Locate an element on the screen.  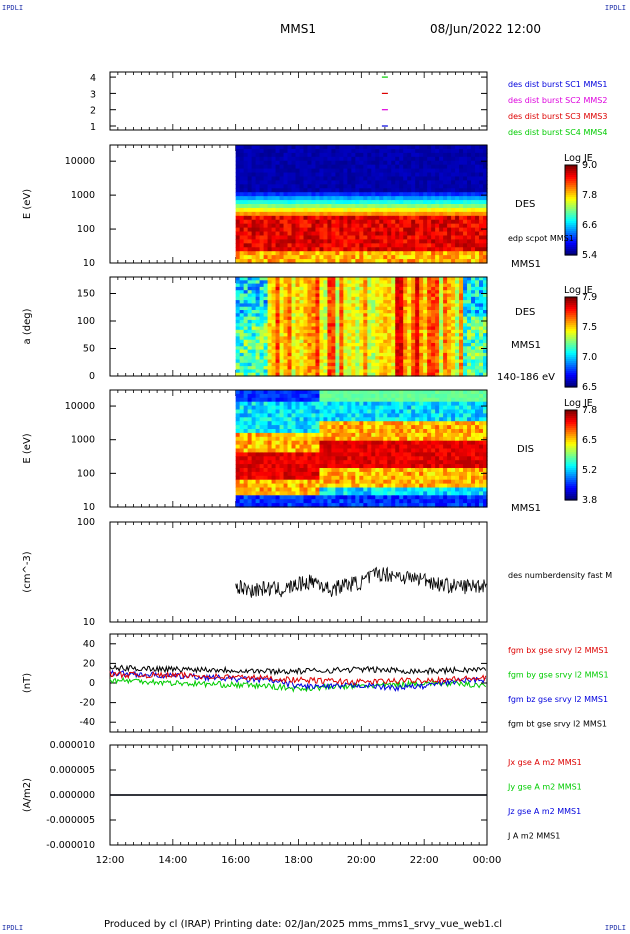
corner-label-top-right: IPDLI is located at coordinates (615, 8).